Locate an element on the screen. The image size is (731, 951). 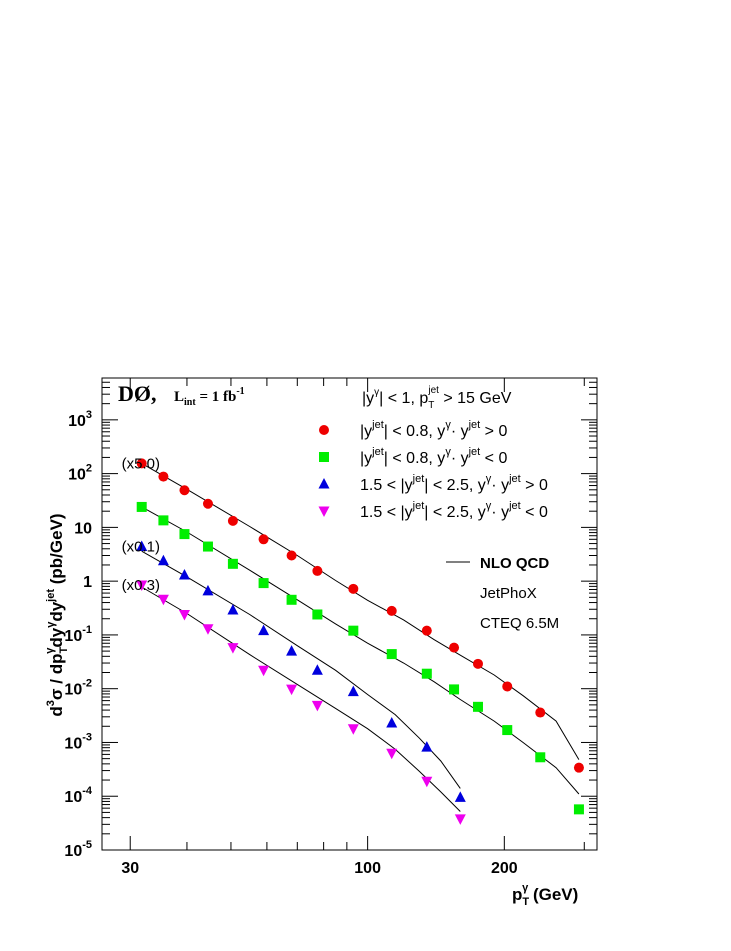
scale-factor-label: (x5.0) is located at coordinates (141, 463).